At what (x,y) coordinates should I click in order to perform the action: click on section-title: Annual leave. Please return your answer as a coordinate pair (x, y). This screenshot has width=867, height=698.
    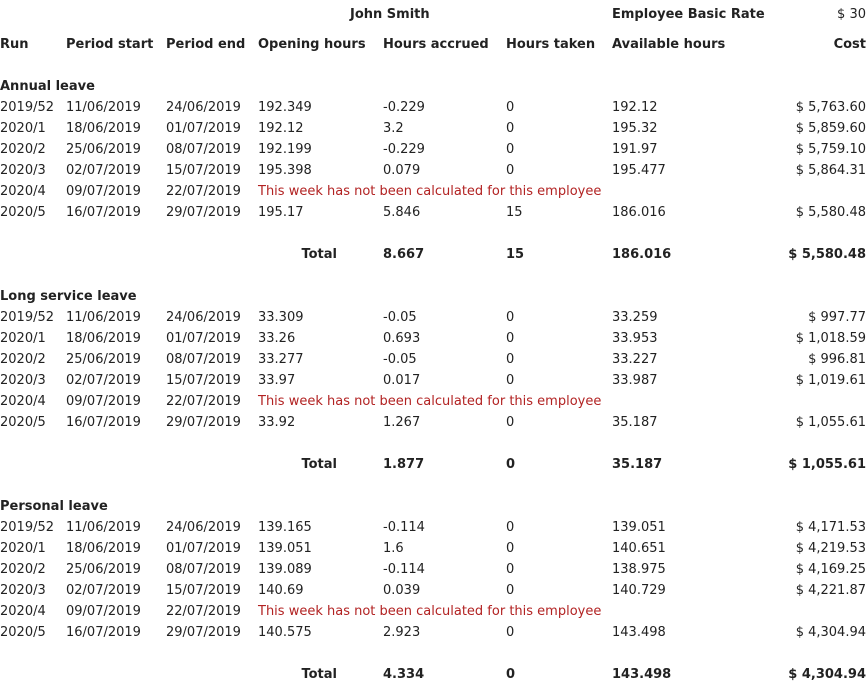
    Looking at the image, I should click on (47, 86).